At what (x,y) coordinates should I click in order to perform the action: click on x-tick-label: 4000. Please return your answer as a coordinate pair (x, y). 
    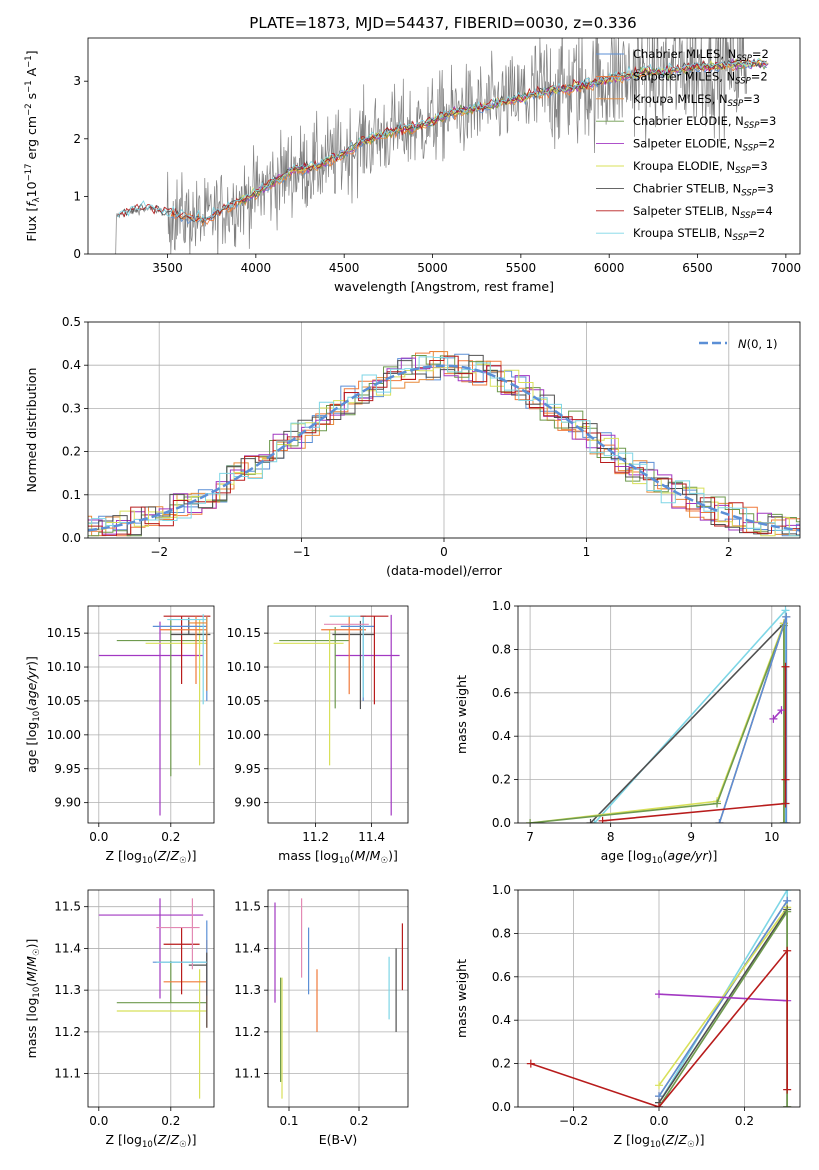
    Looking at the image, I should click on (256, 268).